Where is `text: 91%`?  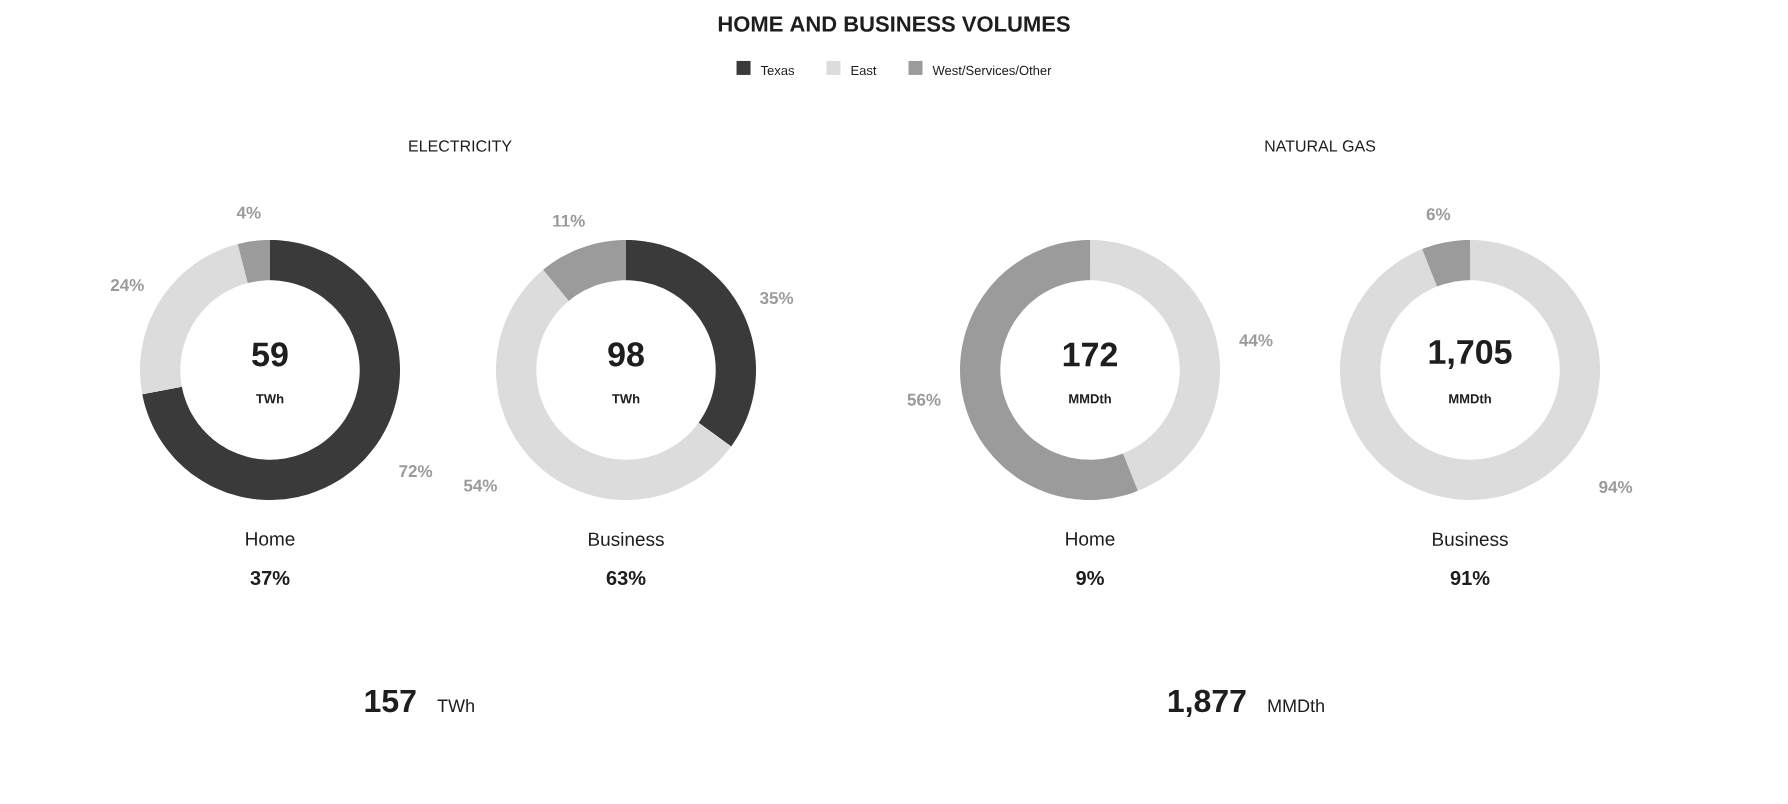 text: 91% is located at coordinates (1470, 578).